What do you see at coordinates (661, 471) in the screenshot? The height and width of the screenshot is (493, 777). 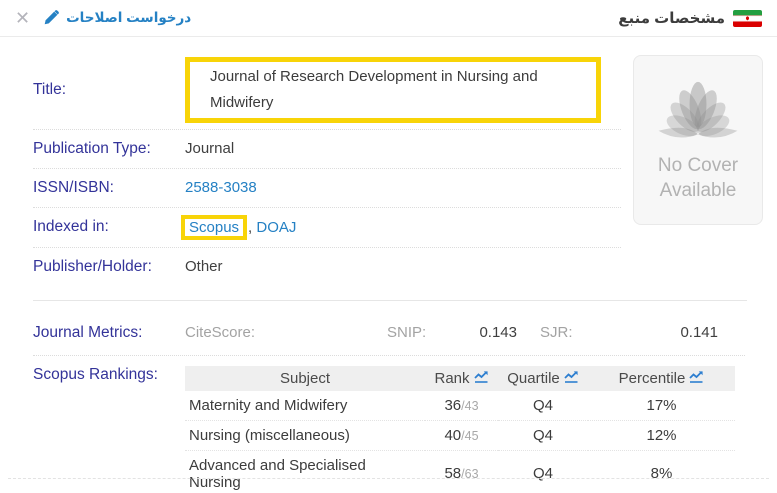 I see `percentile-cell: 8%` at bounding box center [661, 471].